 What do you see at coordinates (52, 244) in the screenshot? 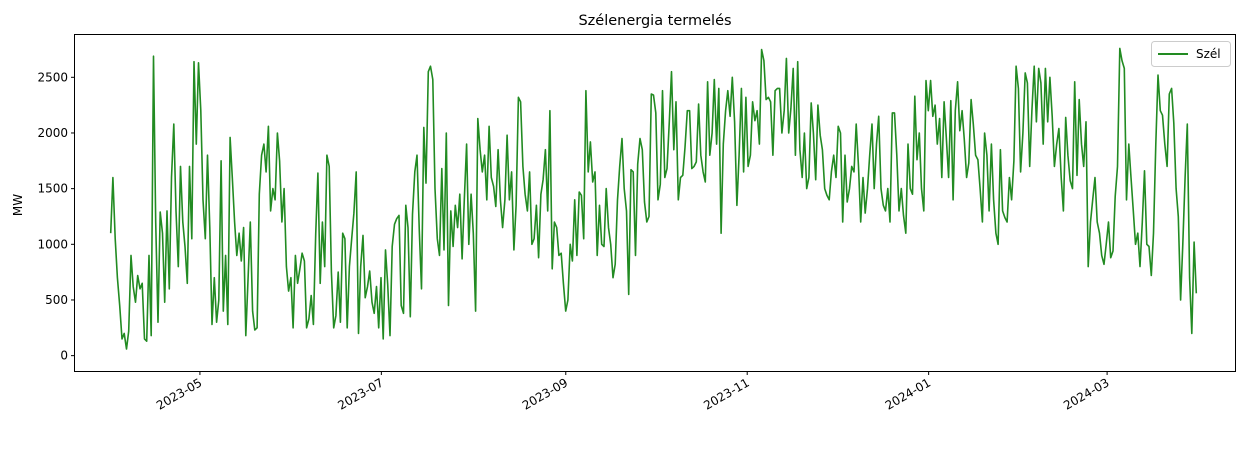
I see `y-tick-label: 1000` at bounding box center [52, 244].